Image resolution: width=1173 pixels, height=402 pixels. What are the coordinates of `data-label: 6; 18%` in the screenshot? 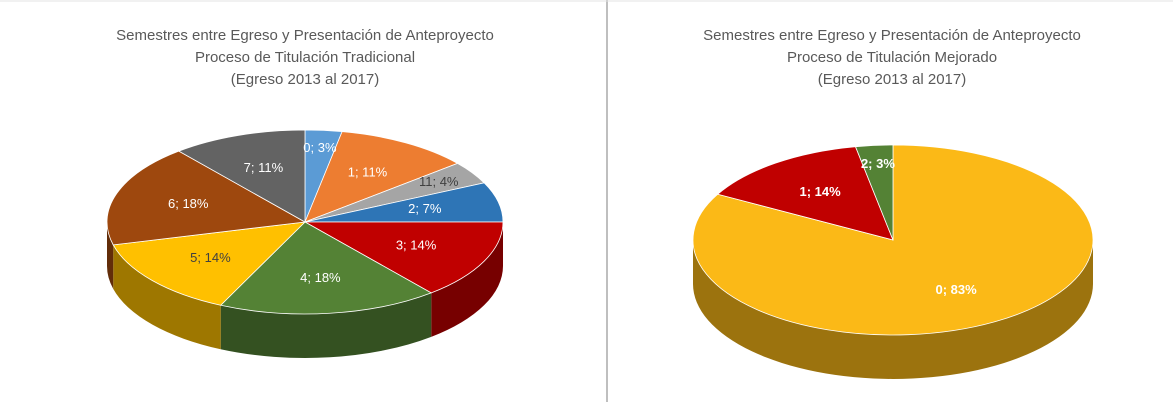 It's located at (188, 203).